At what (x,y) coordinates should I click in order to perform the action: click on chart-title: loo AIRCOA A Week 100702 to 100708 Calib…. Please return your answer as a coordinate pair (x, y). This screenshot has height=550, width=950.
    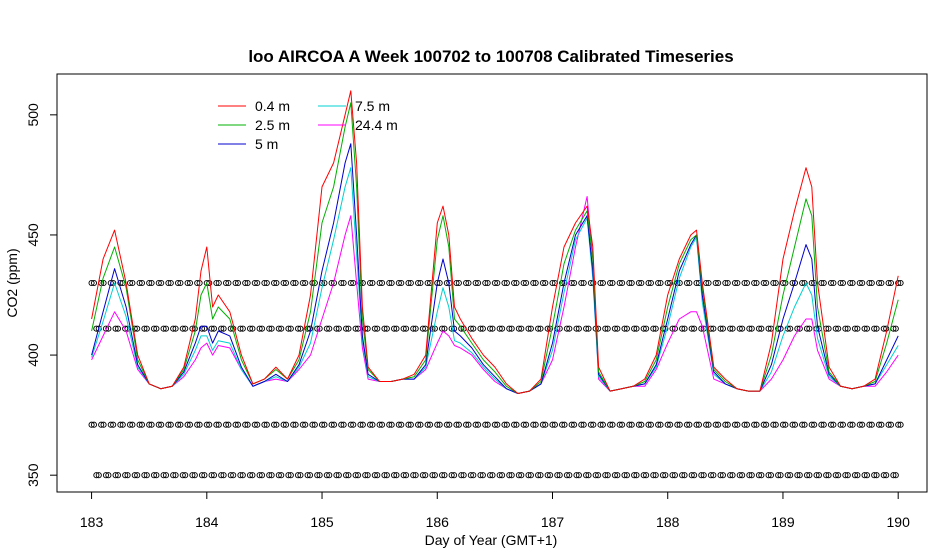
    Looking at the image, I should click on (490, 56).